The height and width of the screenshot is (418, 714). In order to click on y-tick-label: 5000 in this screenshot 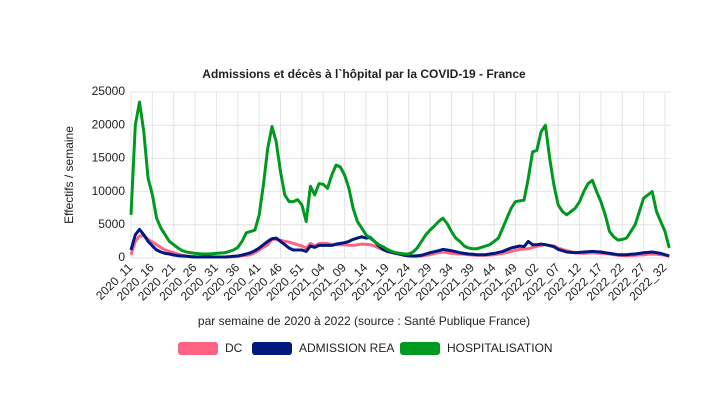, I will do `click(111, 224)`.